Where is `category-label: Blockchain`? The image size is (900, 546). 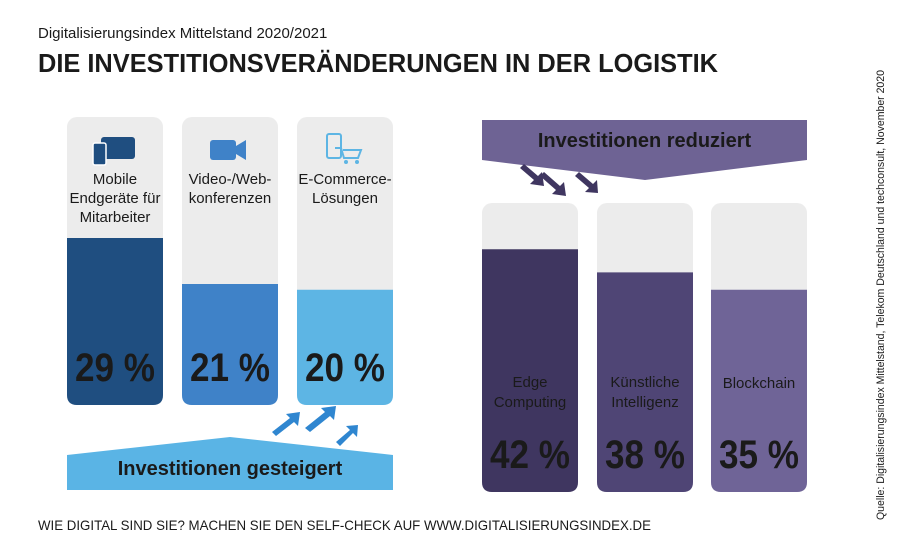 category-label: Blockchain is located at coordinates (759, 383).